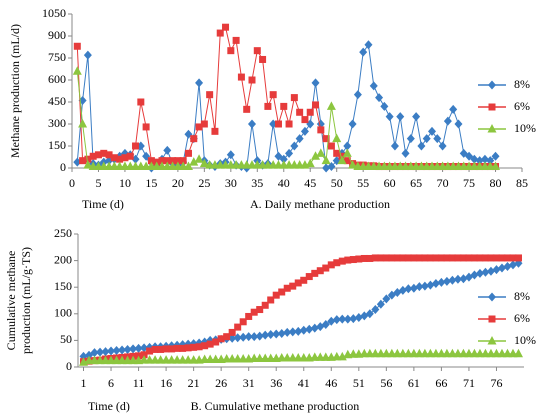  Describe the element at coordinates (443, 183) in the screenshot. I see `x-tick-label: 70` at that location.